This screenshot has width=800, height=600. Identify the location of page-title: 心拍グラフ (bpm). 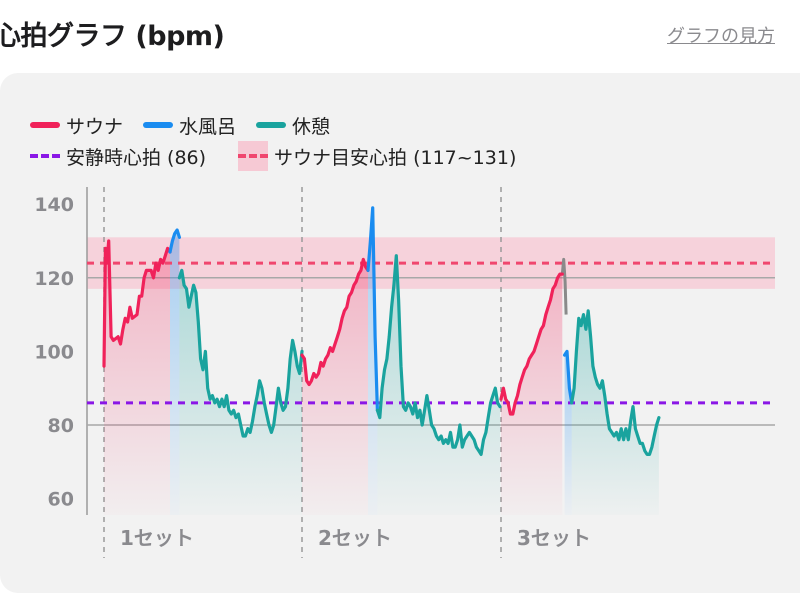
(112, 36).